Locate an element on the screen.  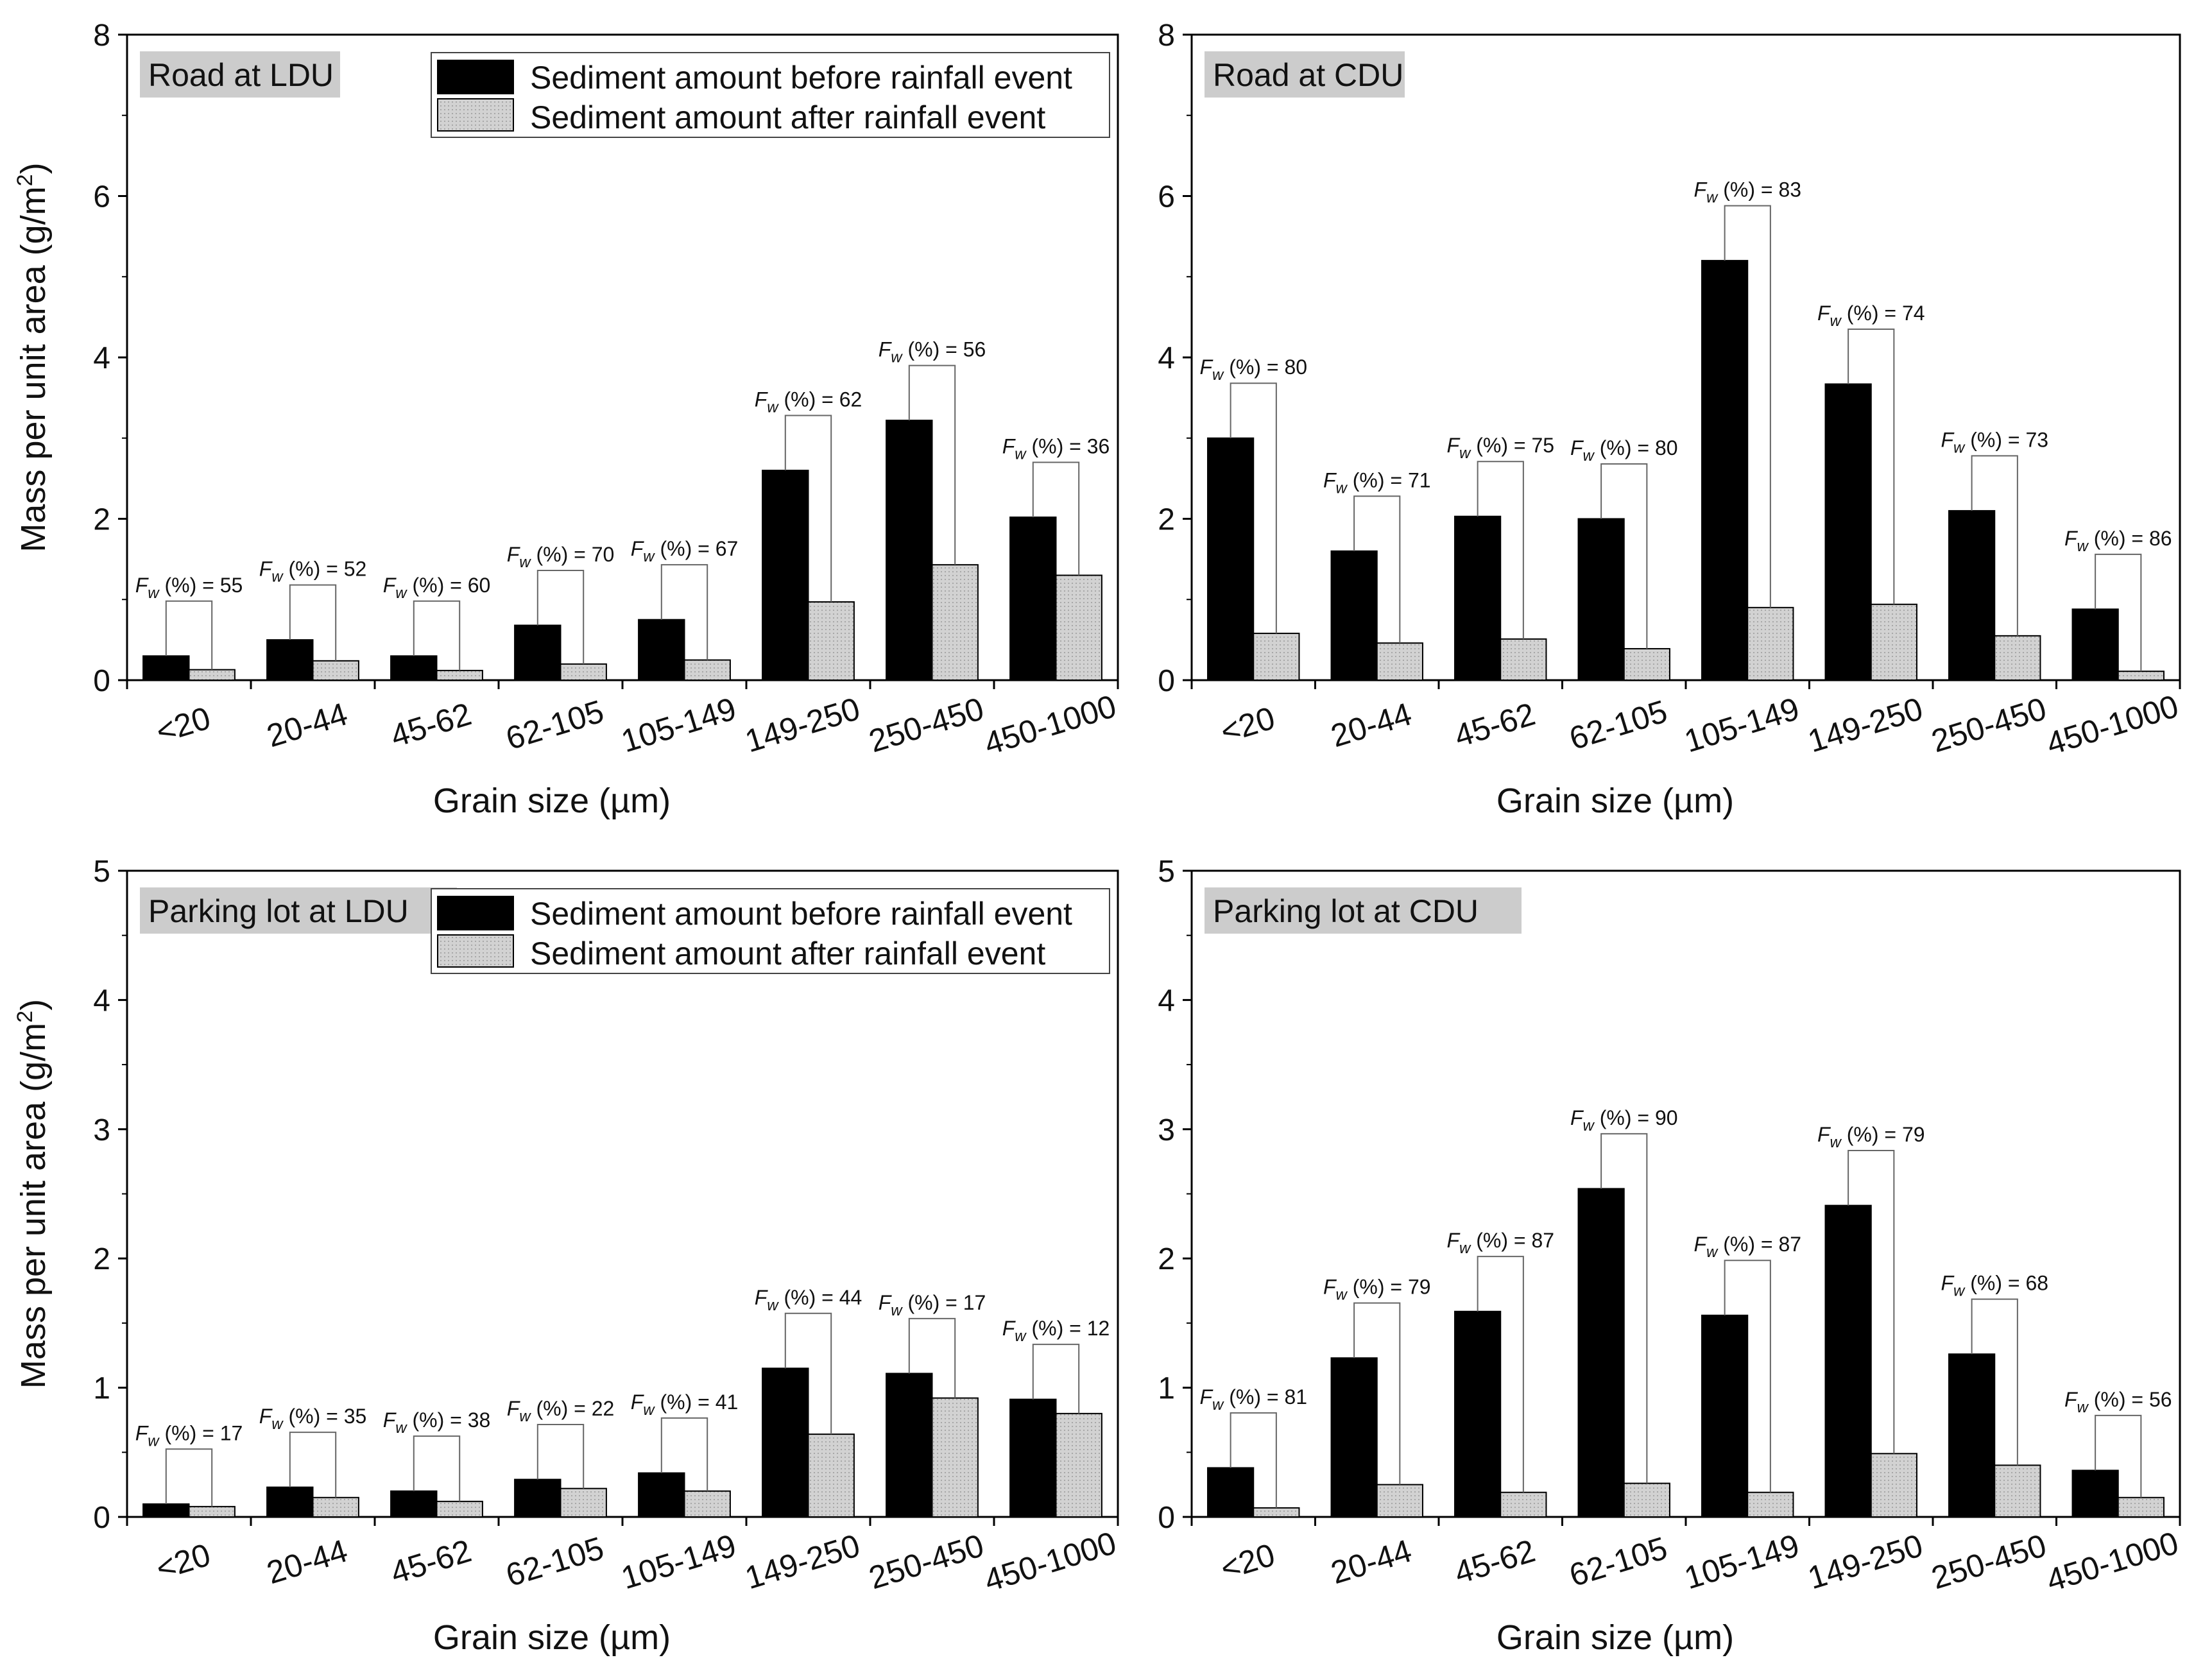
fw-label: Fw (%) = 87 is located at coordinates (1500, 1243).